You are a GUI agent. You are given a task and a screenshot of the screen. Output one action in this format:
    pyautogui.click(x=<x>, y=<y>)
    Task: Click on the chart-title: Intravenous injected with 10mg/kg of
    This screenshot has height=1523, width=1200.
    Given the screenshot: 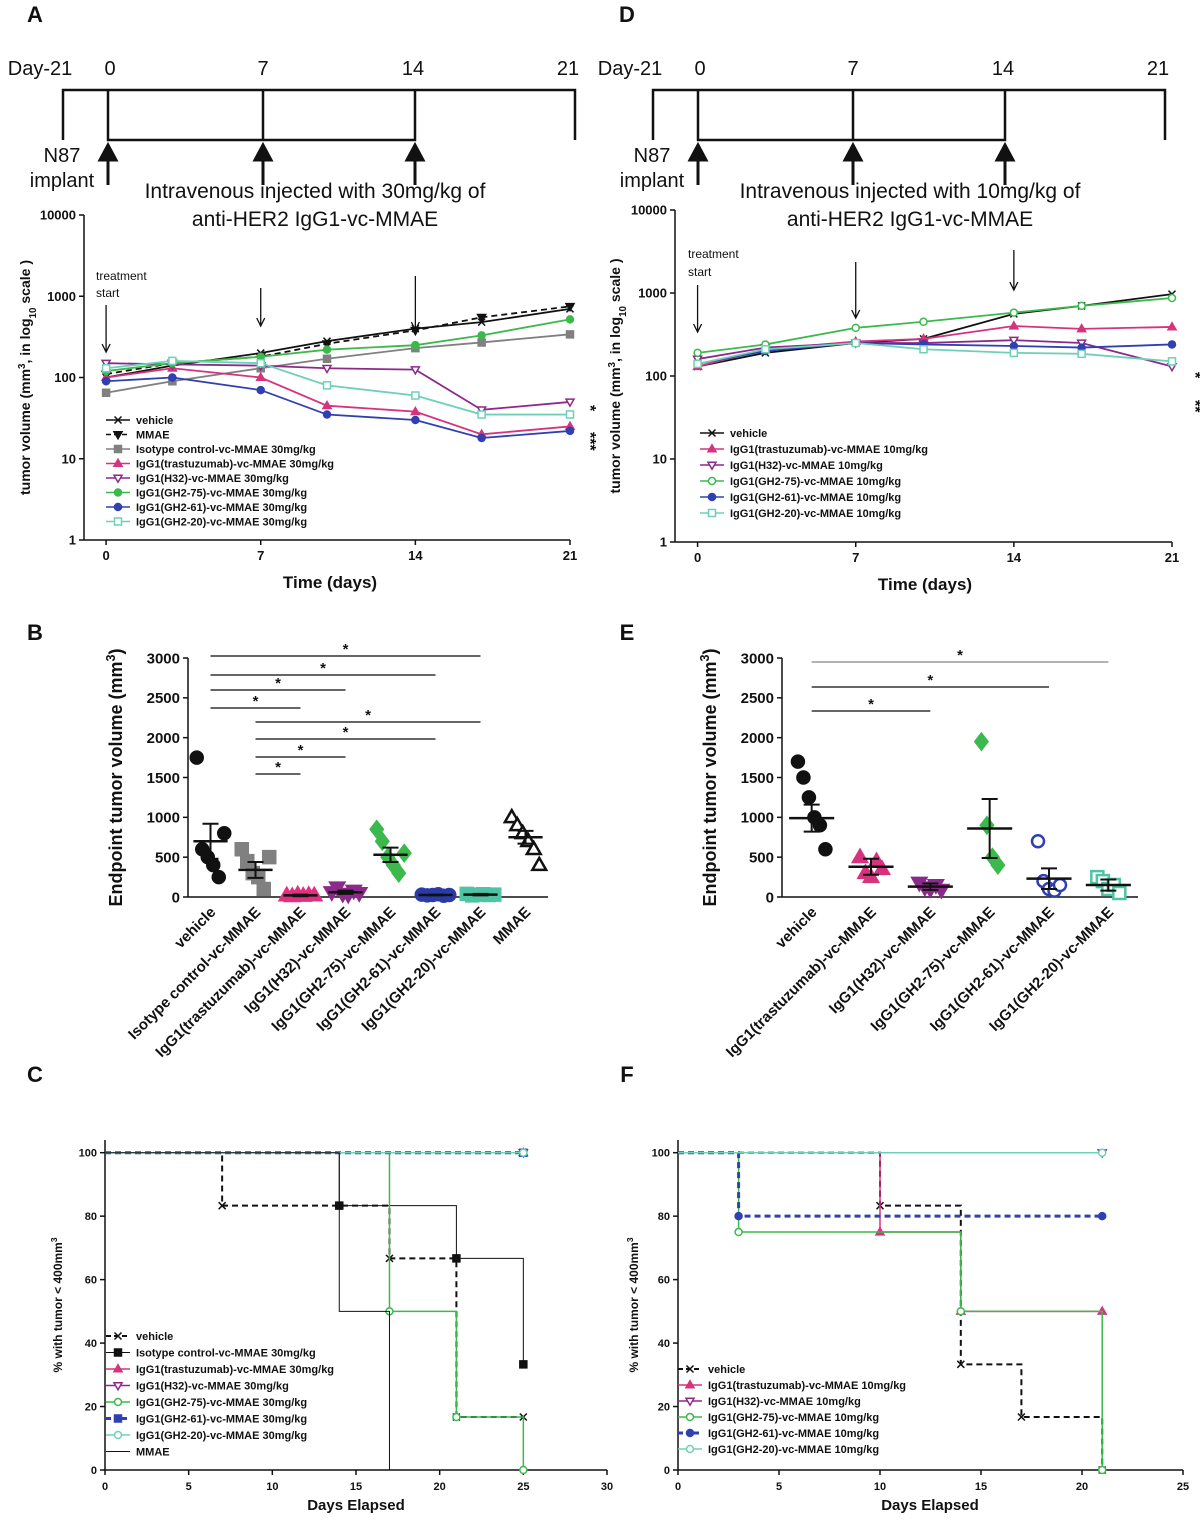 What is the action you would take?
    pyautogui.click(x=910, y=191)
    